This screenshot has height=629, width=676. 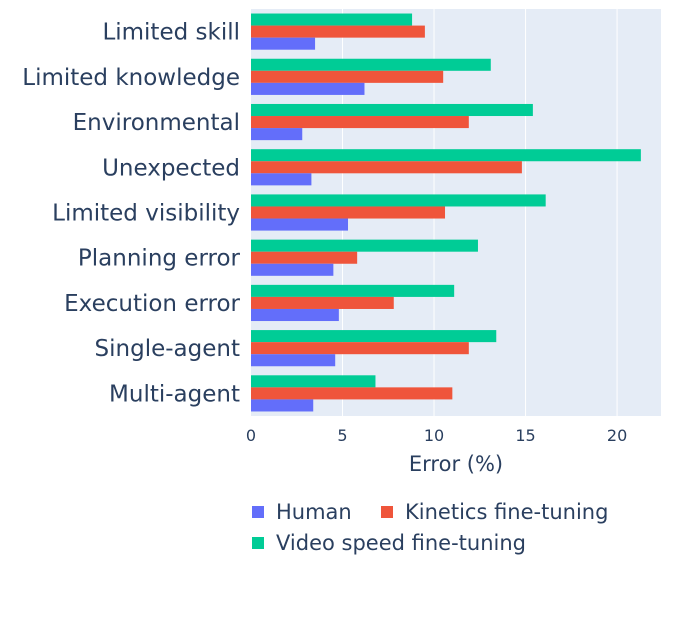 I want to click on category-label: Execution error, so click(x=152, y=304).